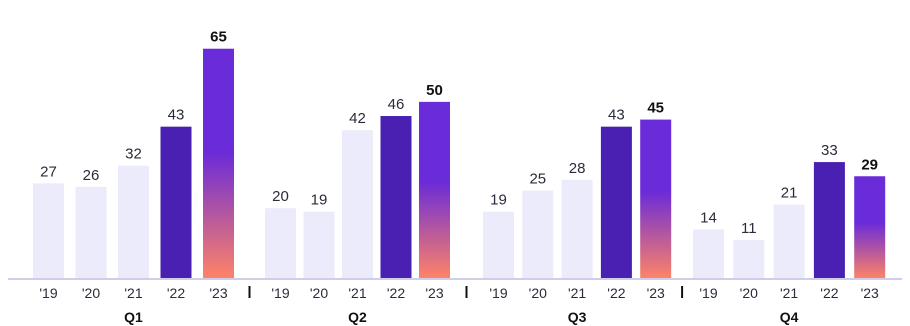  What do you see at coordinates (280, 196) in the screenshot?
I see `value-label: 20` at bounding box center [280, 196].